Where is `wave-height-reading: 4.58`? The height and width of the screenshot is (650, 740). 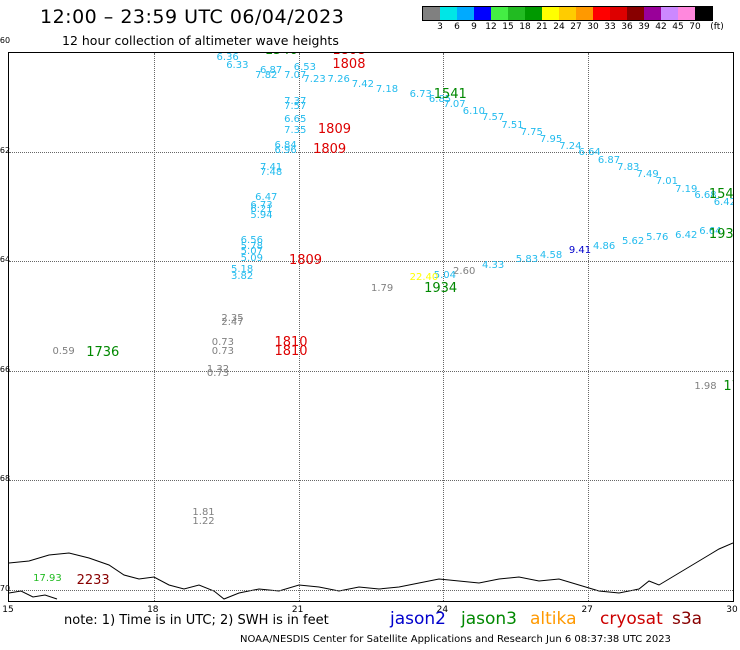
wave-height-reading: 4.58 is located at coordinates (551, 256).